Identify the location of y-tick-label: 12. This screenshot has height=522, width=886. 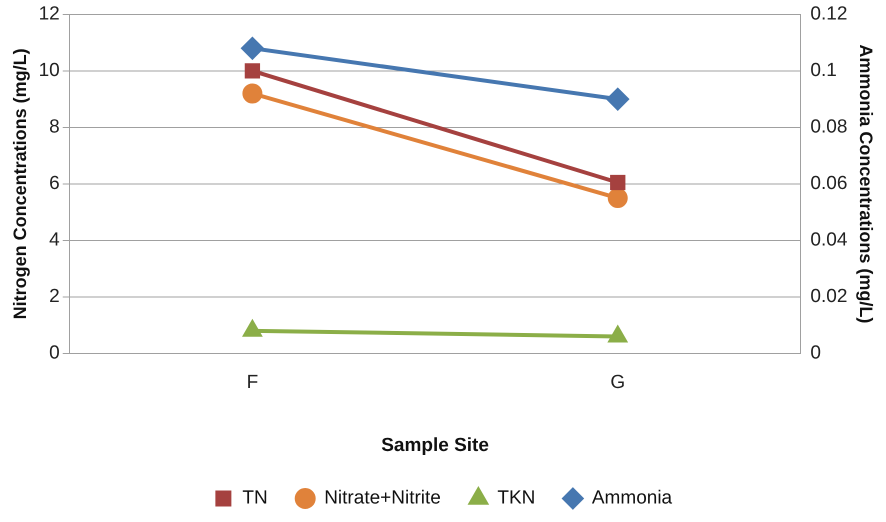
(49, 14).